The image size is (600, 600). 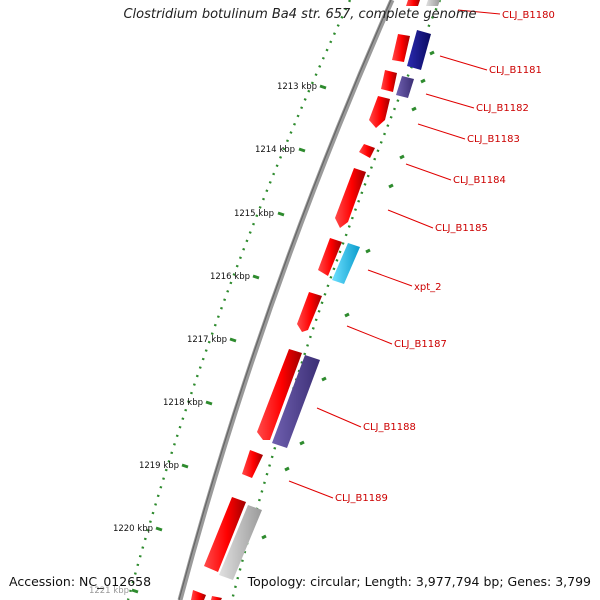 What do you see at coordinates (401, 48) in the screenshot?
I see `gene-arrow-clj-b1181` at bounding box center [401, 48].